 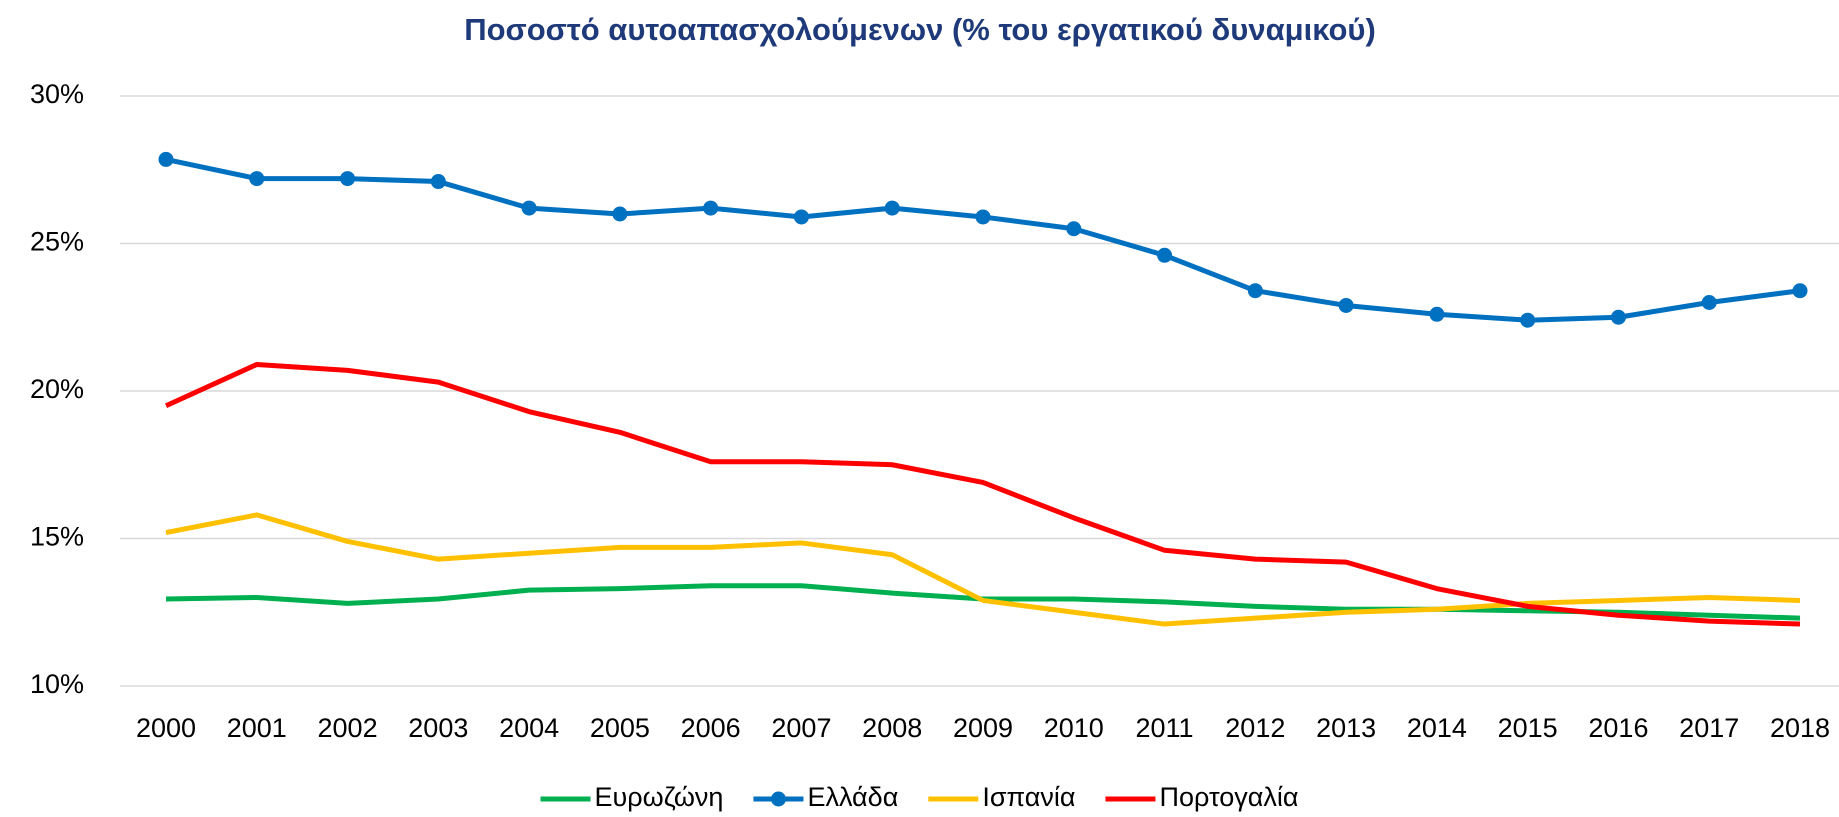 I want to click on y-tick-label: 20%, so click(x=57, y=389).